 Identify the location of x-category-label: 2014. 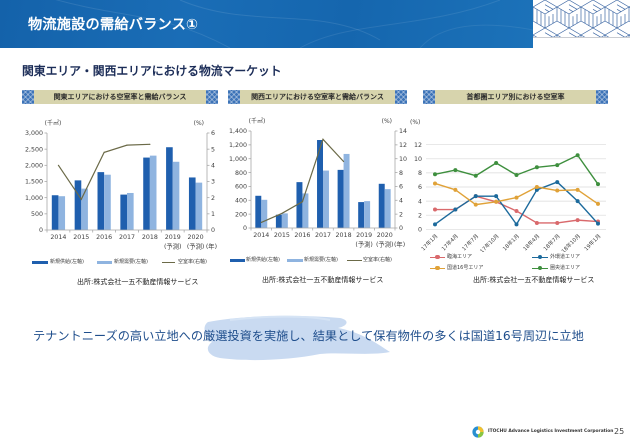
(58, 237).